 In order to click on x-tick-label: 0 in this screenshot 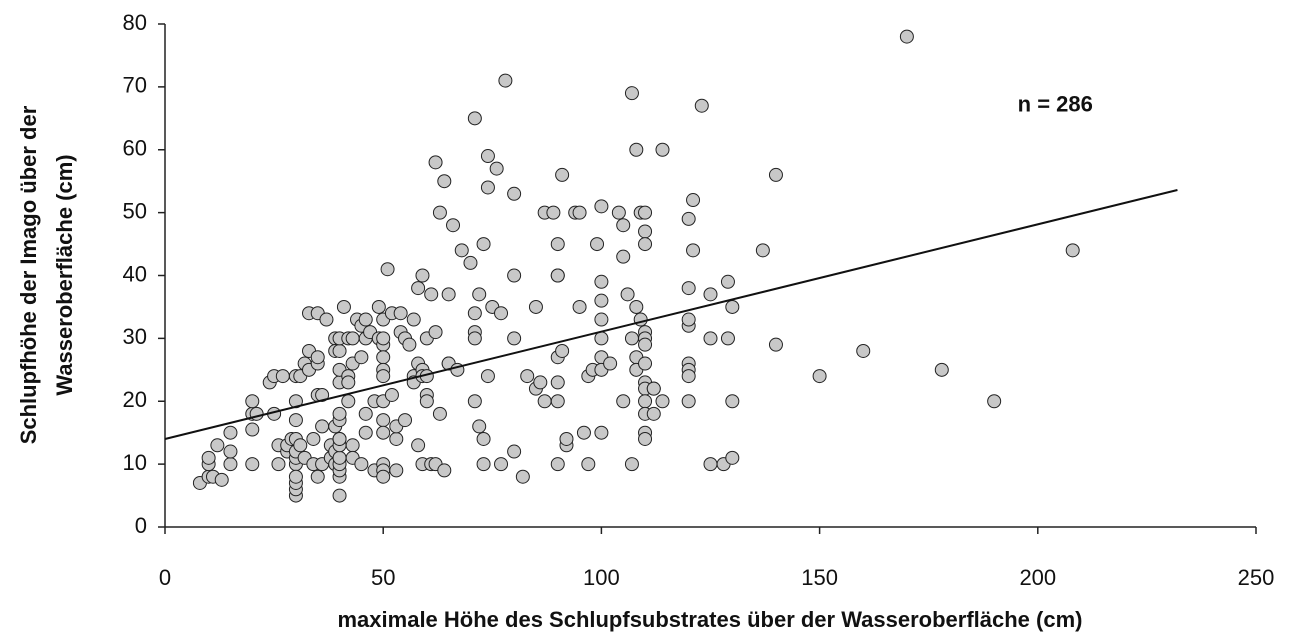, I will do `click(165, 577)`.